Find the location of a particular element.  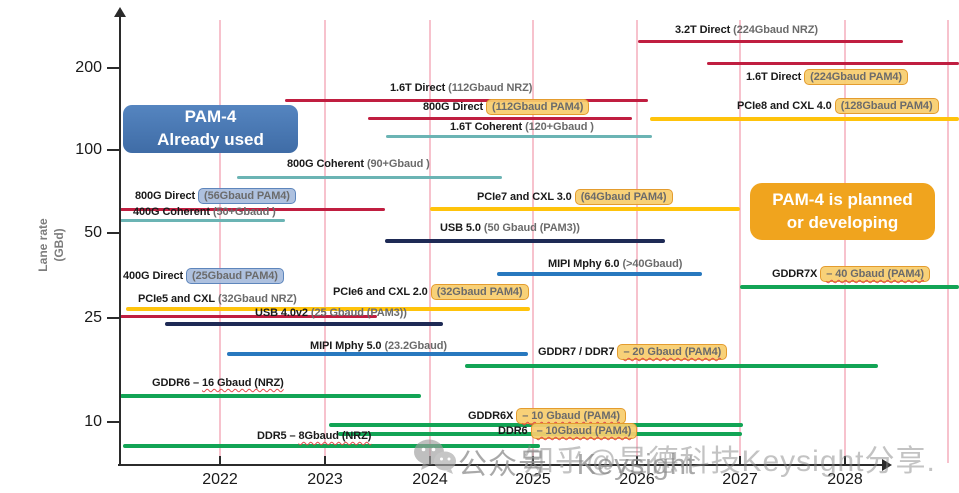

callout-used-line2: Already used is located at coordinates (210, 139).